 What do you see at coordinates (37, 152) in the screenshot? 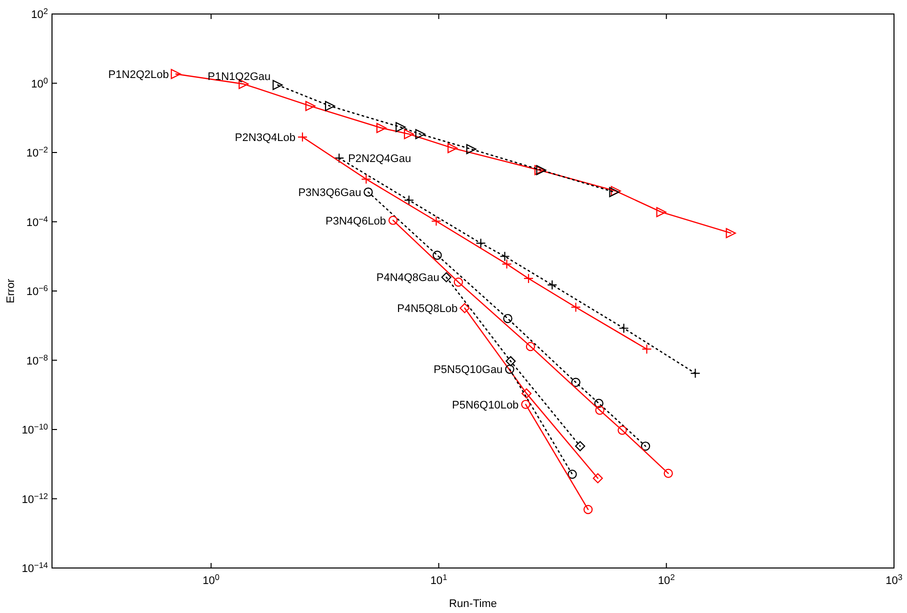
I see `y-tick-label: 10$^{−2}$` at bounding box center [37, 152].